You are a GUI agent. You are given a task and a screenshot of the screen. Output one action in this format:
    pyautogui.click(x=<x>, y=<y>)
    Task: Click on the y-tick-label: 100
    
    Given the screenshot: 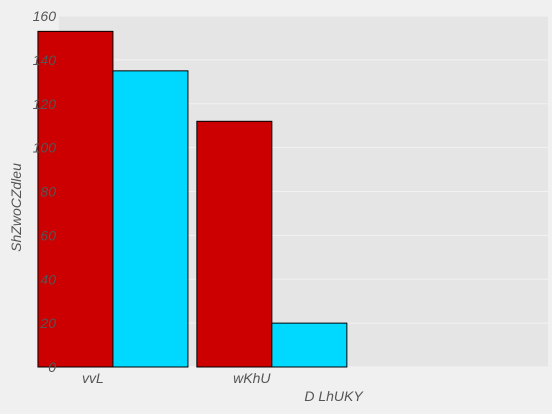 What is the action you would take?
    pyautogui.click(x=45, y=148)
    